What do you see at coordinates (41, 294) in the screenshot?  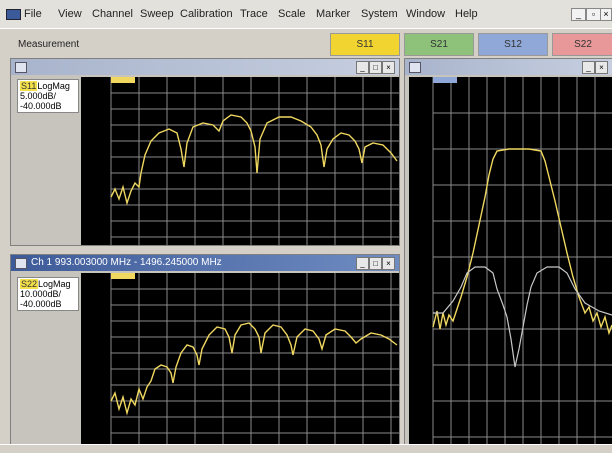 I see `trace-scale: 10.000dB/` at bounding box center [41, 294].